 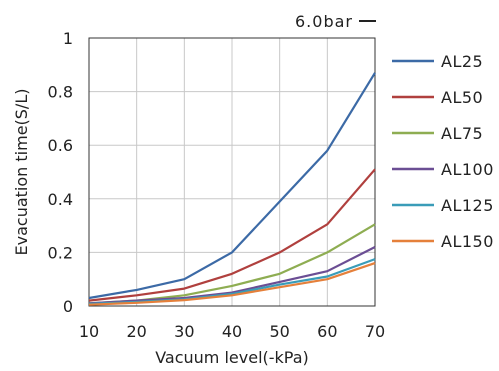 I want to click on y-tick-label: 0.8, so click(x=60, y=92).